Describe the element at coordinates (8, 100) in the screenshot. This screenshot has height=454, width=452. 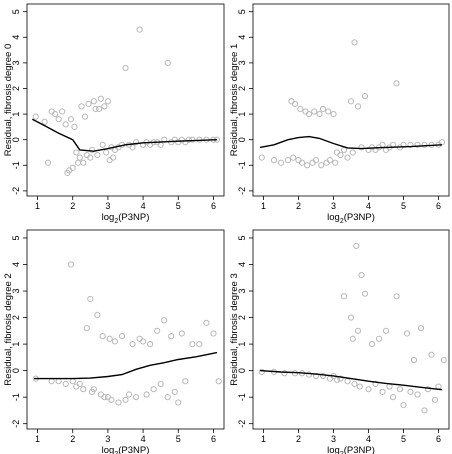
I see `y-axis-label: Residual, fibrosis degree 0` at that location.